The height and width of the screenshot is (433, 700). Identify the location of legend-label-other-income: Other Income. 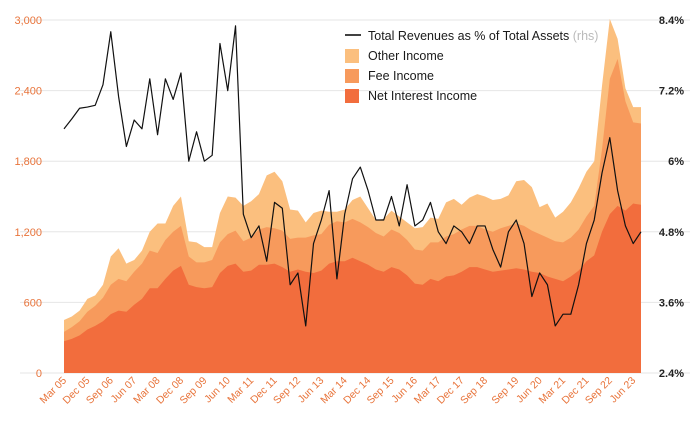
(406, 56).